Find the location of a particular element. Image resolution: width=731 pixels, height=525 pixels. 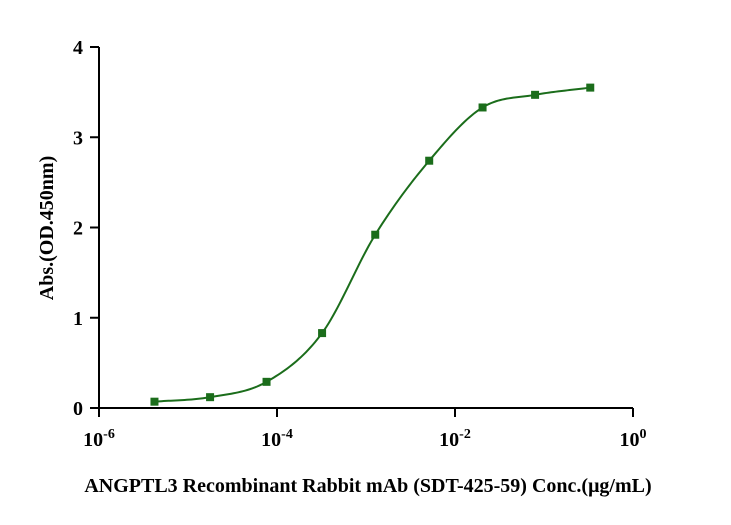

y-tick-label: 1 is located at coordinates (78, 319).